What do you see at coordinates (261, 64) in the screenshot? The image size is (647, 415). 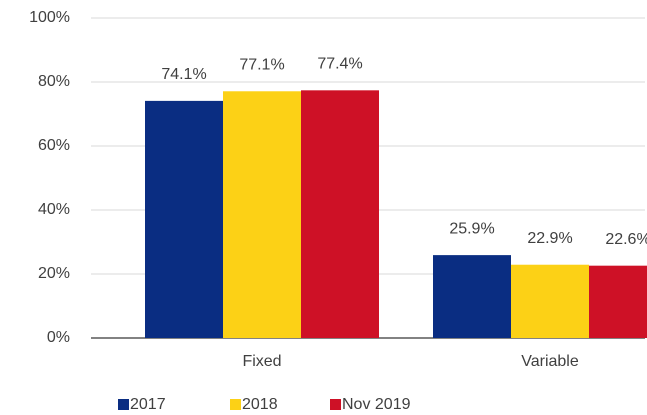 I see `value-label: 77.1%` at bounding box center [261, 64].